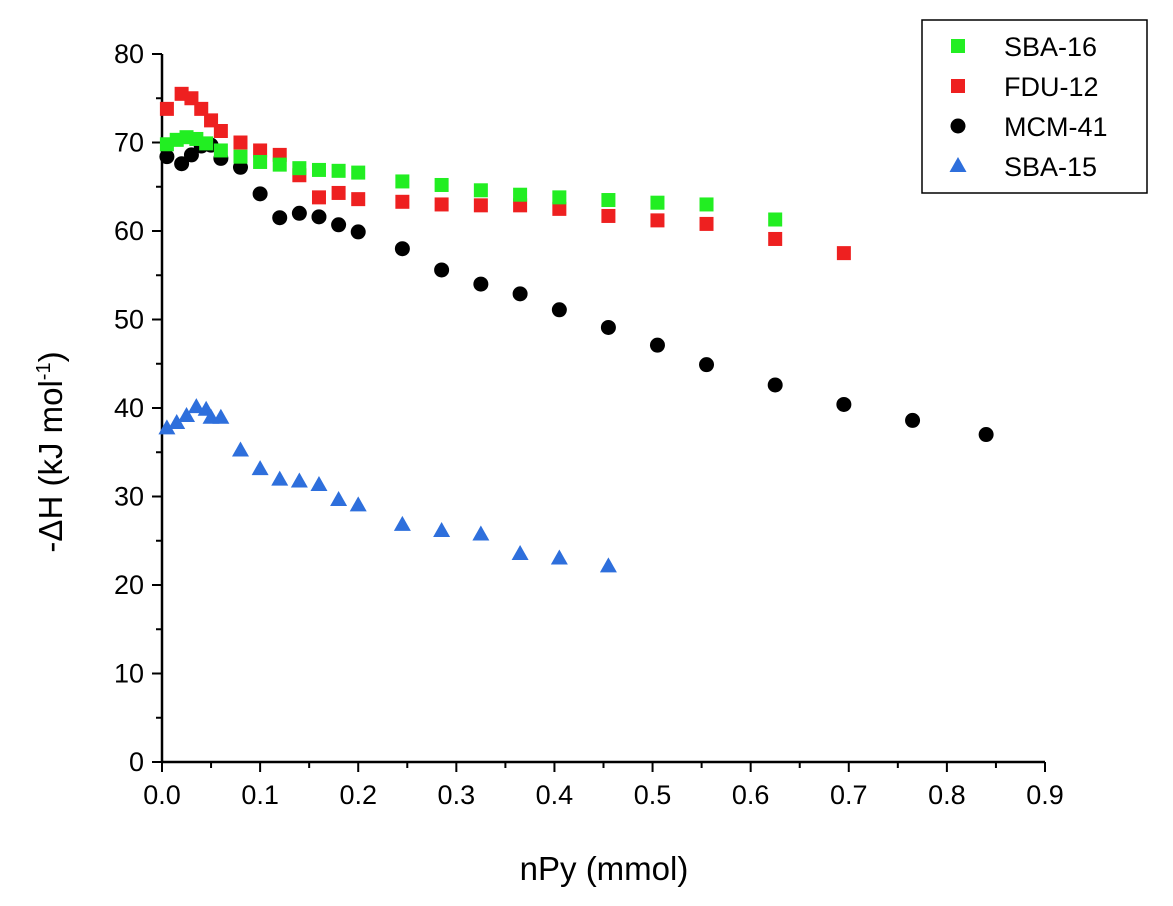 Image resolution: width=1173 pixels, height=906 pixels. I want to click on x-tick-label: 0.2, so click(358, 795).